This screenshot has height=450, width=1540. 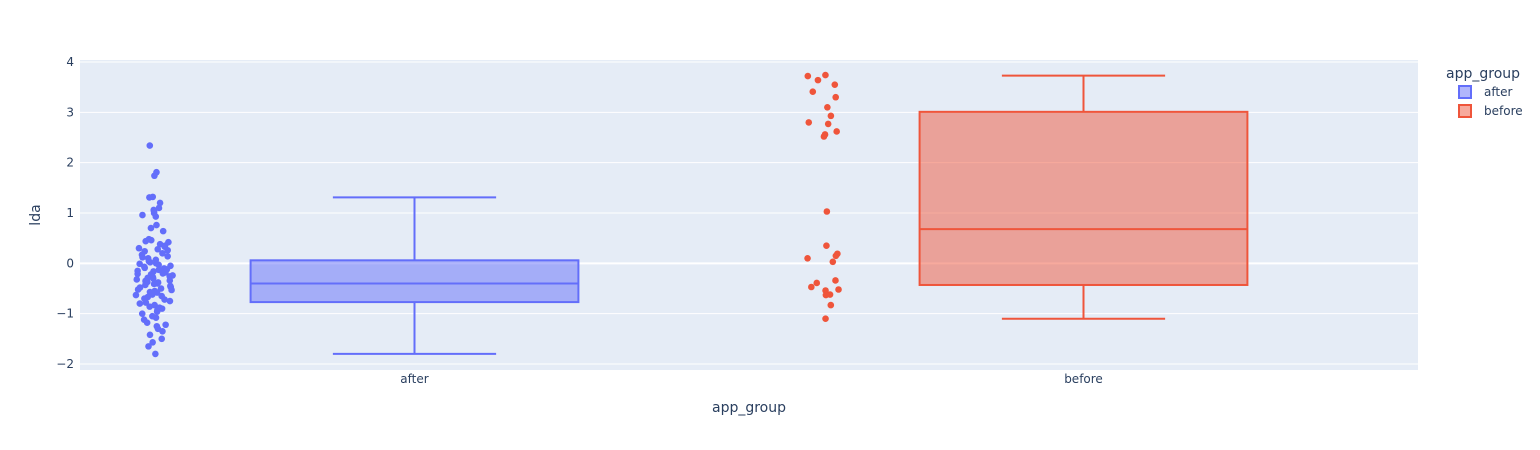 I want to click on y-tick-label: −1, so click(x=65, y=314).